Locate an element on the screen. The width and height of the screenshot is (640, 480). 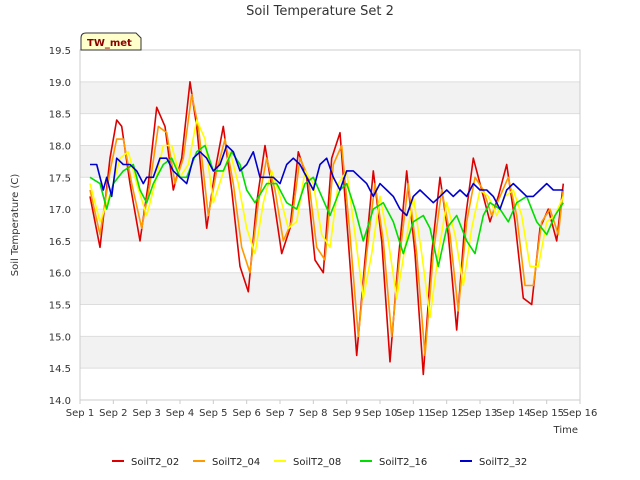
y-tick-label: 17.0 is located at coordinates (60, 210).